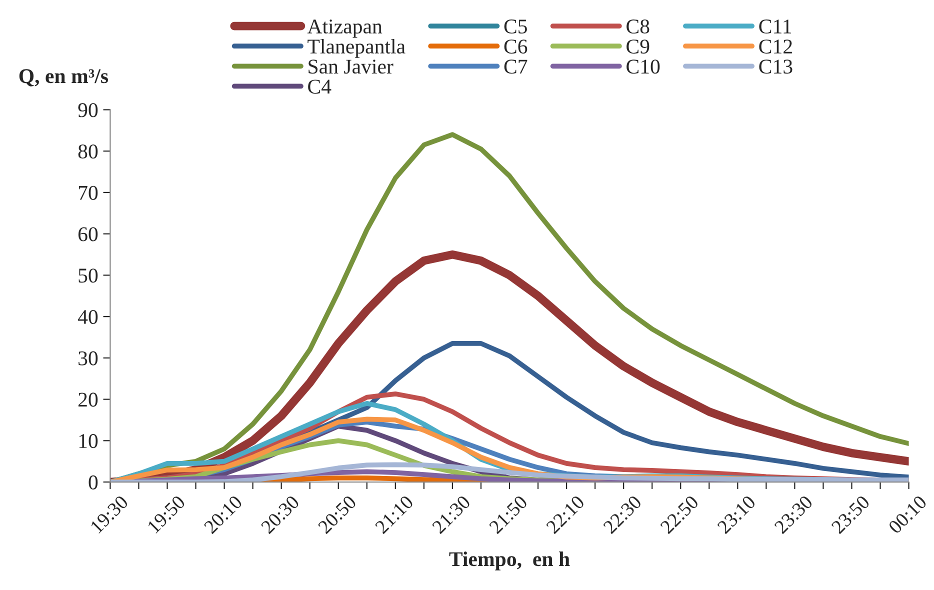 Image resolution: width=934 pixels, height=590 pixels. What do you see at coordinates (88, 399) in the screenshot?
I see `y-tick-label: 20` at bounding box center [88, 399].